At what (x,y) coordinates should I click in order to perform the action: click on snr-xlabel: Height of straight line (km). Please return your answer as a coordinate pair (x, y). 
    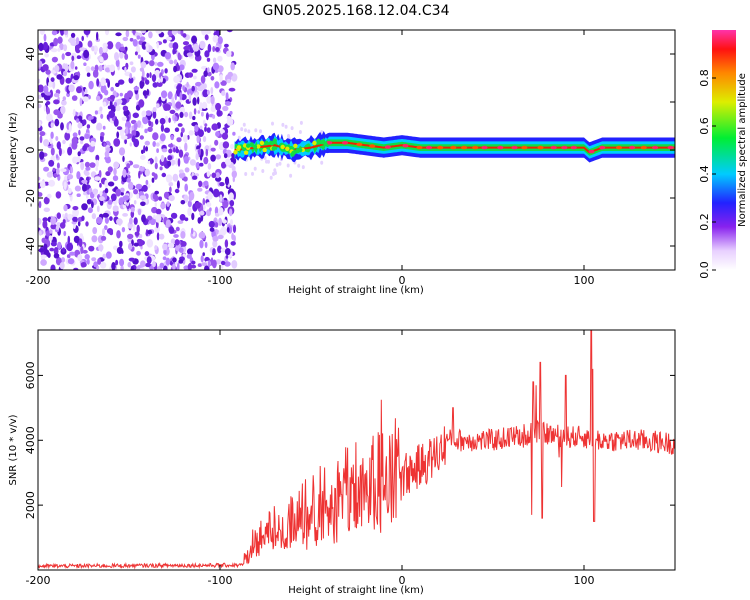
    Looking at the image, I should click on (356, 590).